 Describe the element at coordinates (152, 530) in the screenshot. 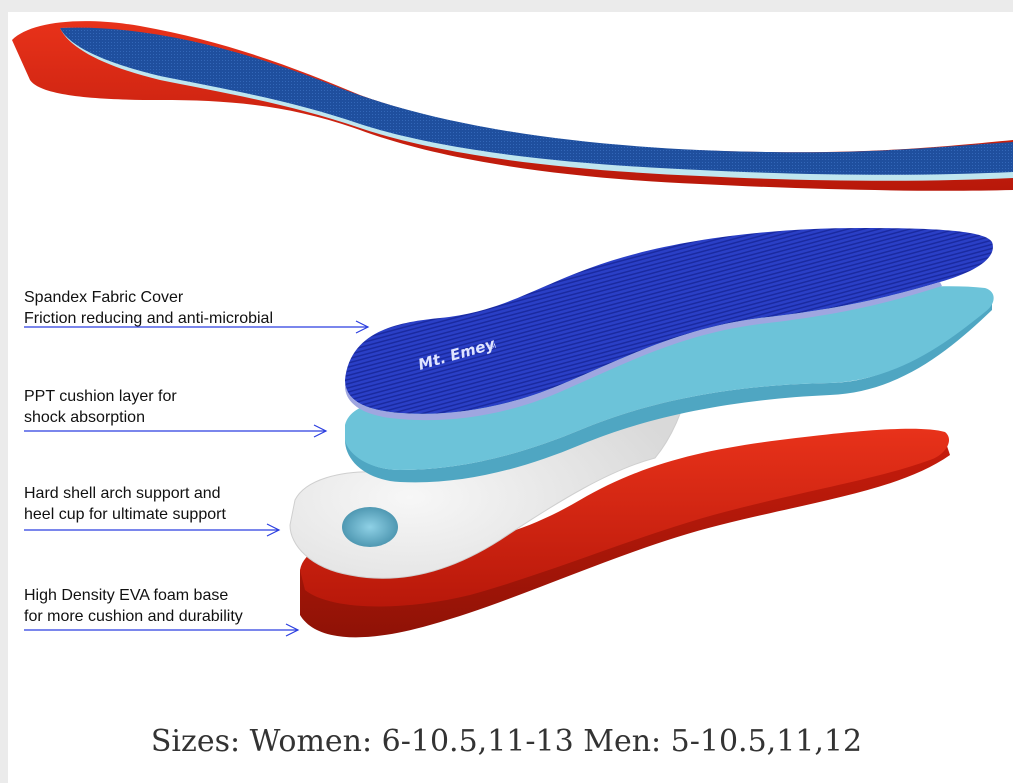

I see `arrow-hard-shell` at that location.